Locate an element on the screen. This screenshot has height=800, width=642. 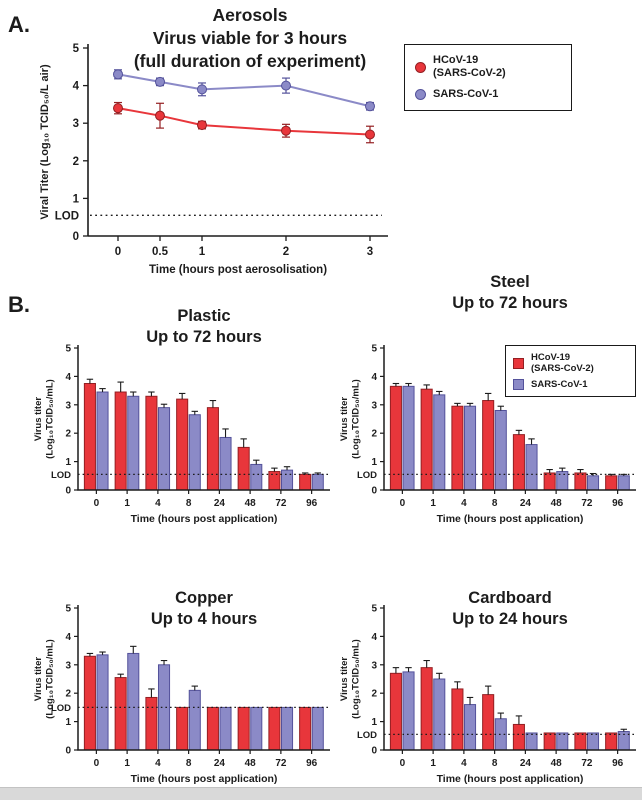
hcov19-circle-marker-icon is located at coordinates (420, 67).